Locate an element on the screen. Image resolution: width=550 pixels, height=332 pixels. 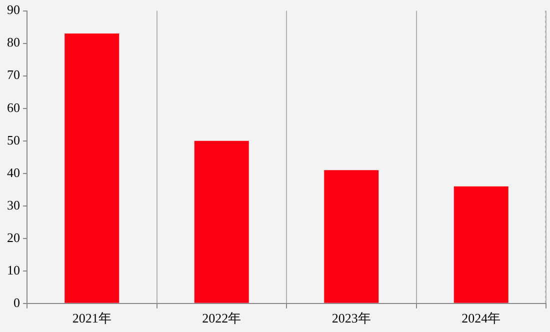
x-tick-label: 2022年 is located at coordinates (222, 318).